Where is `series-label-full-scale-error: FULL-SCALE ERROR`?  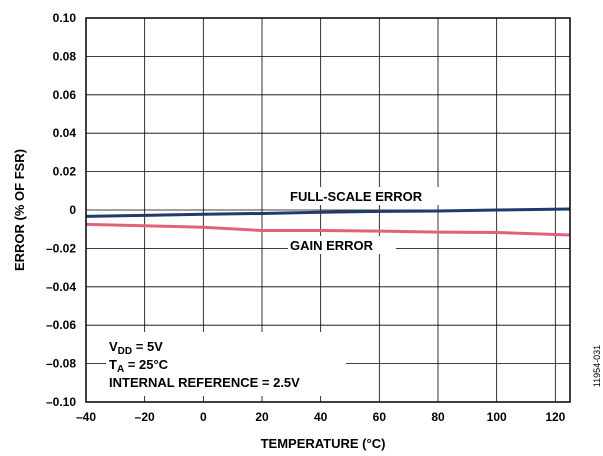 series-label-full-scale-error: FULL-SCALE ERROR is located at coordinates (356, 196).